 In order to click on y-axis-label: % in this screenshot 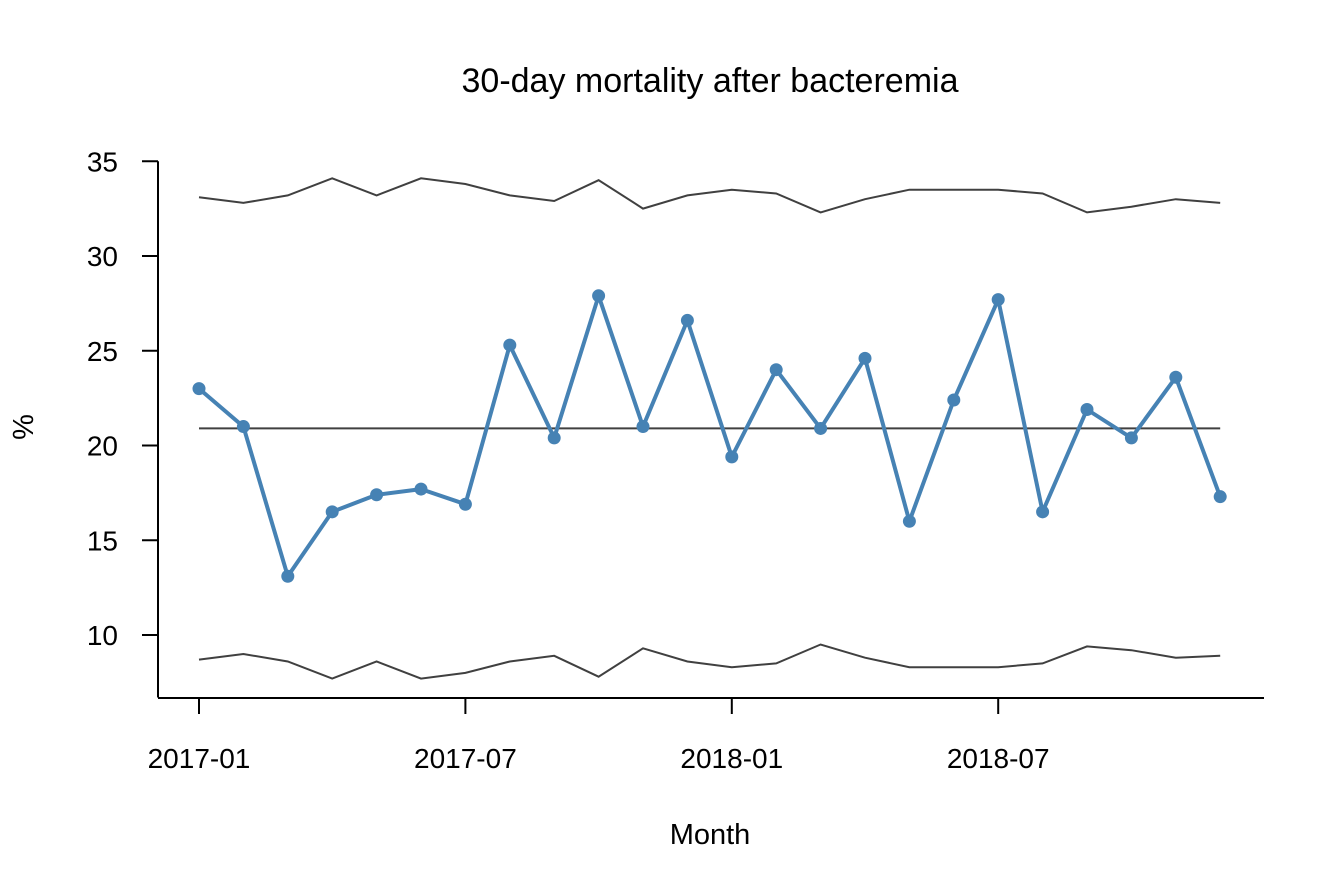, I will do `click(24, 427)`.